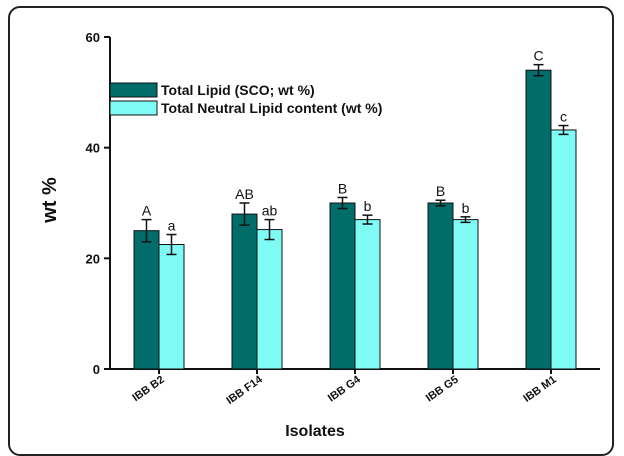 The width and height of the screenshot is (624, 456). What do you see at coordinates (96, 369) in the screenshot?
I see `y-tick-label: 0` at bounding box center [96, 369].